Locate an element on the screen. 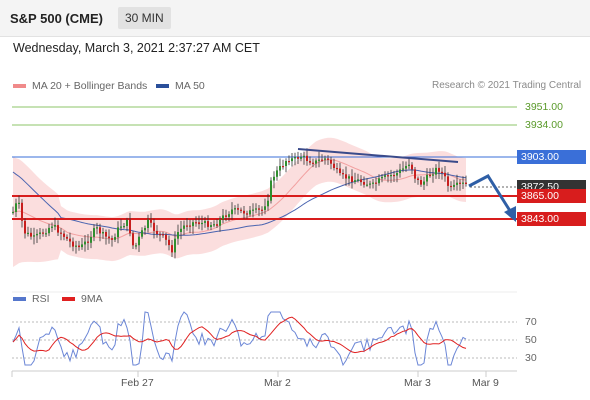 Image resolution: width=590 pixels, height=400 pixels. timeframe-button: 30 MIN is located at coordinates (144, 18).